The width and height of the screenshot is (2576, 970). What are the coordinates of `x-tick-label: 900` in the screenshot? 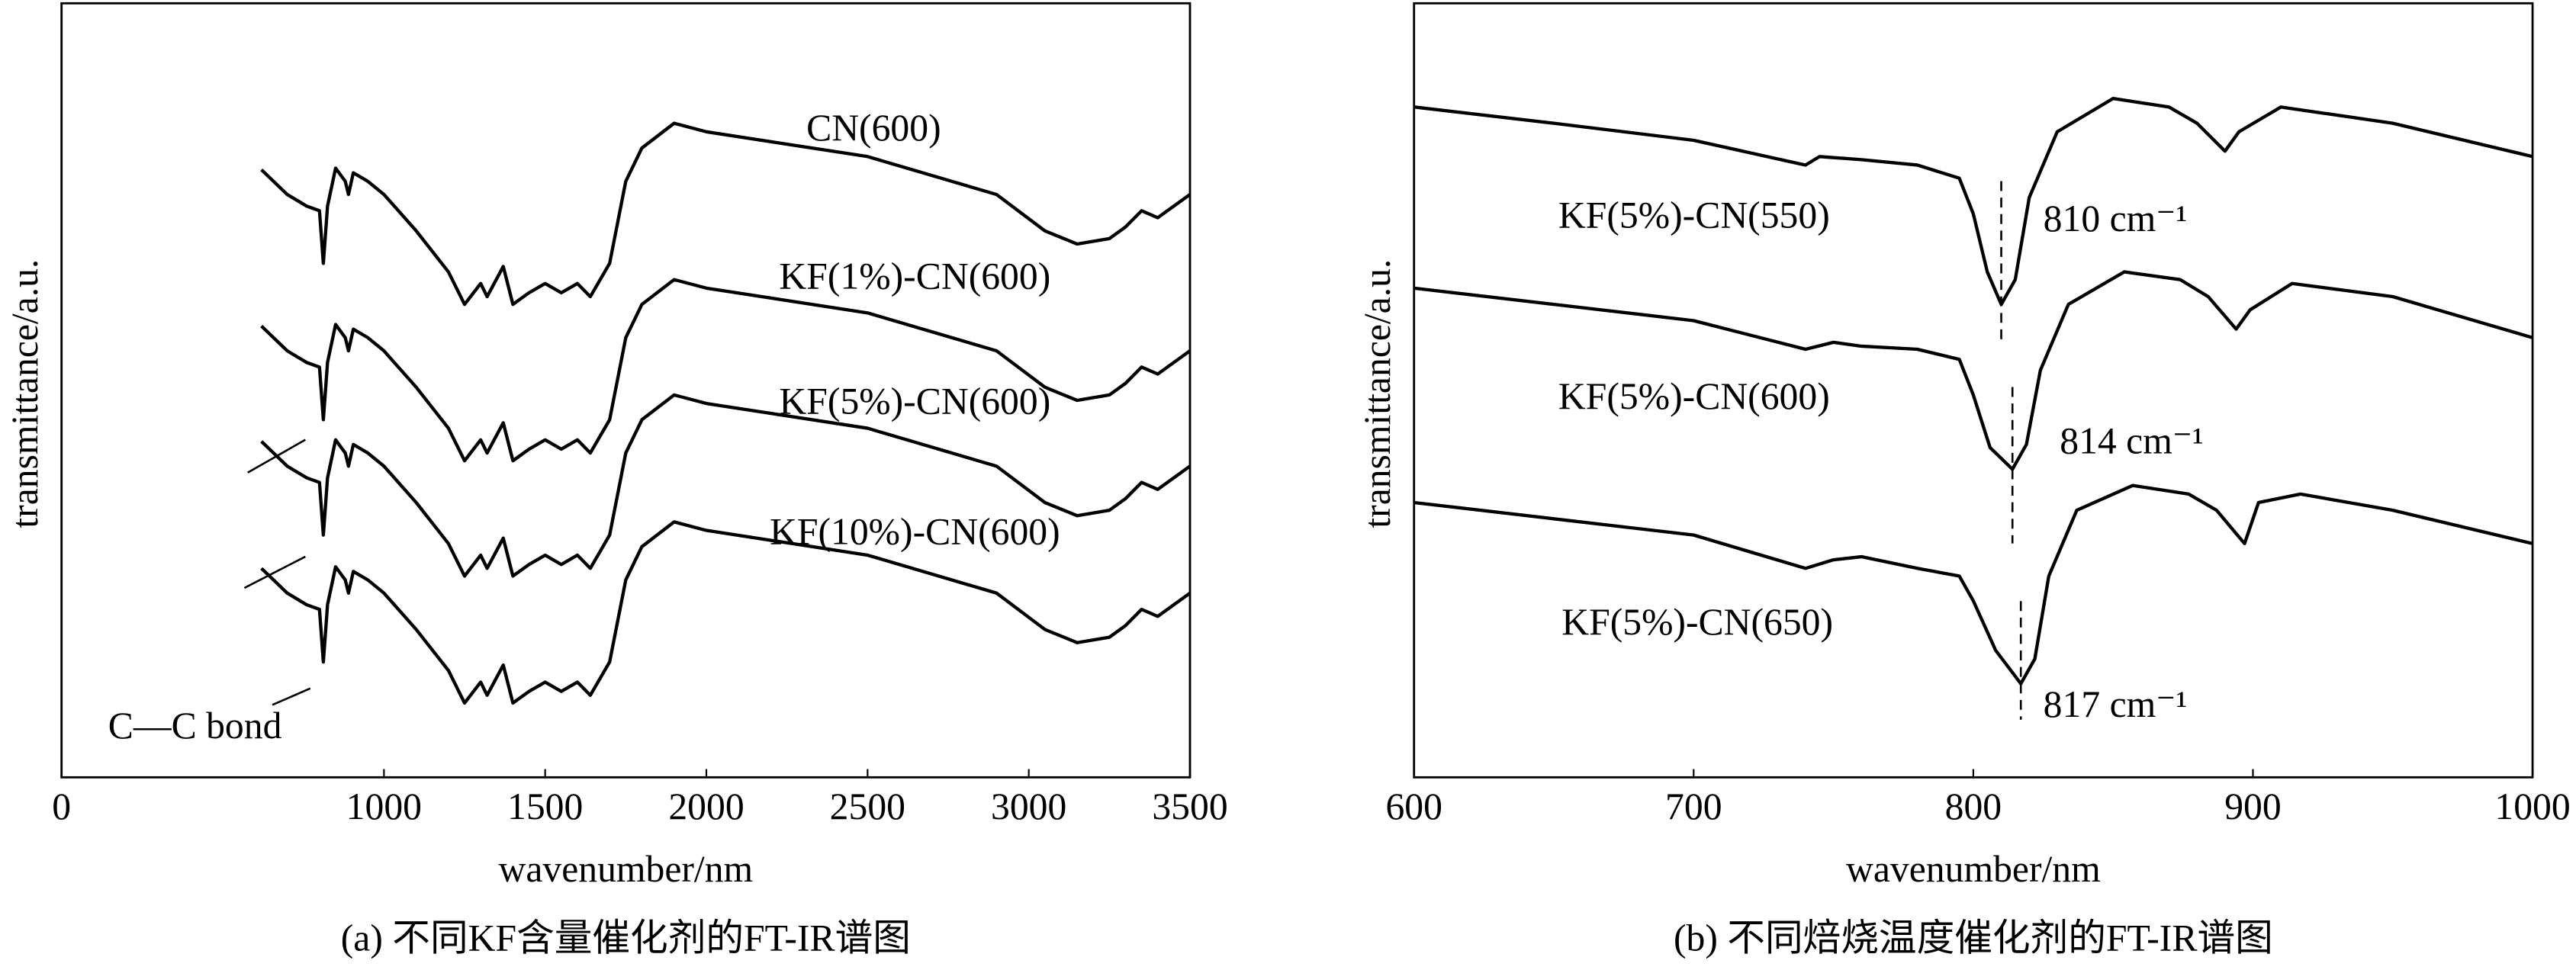 It's located at (2252, 806).